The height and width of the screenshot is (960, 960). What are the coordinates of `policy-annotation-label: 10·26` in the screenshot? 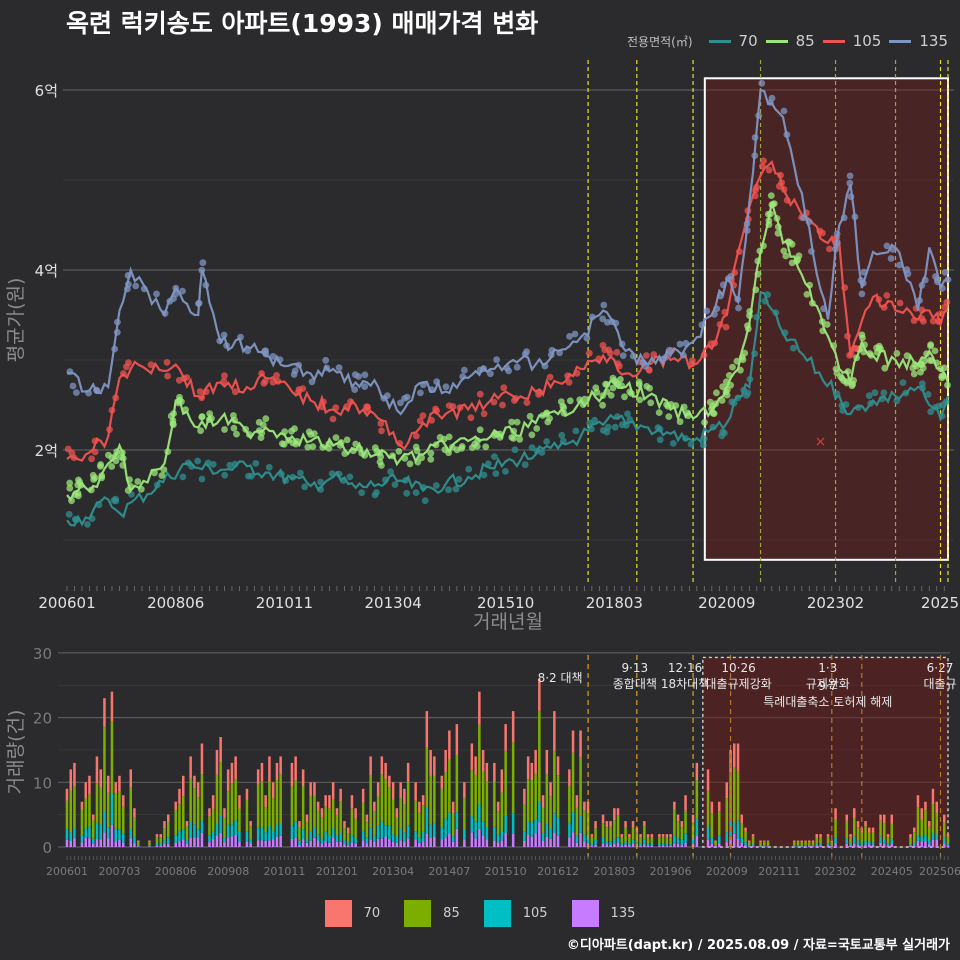 It's located at (738, 668).